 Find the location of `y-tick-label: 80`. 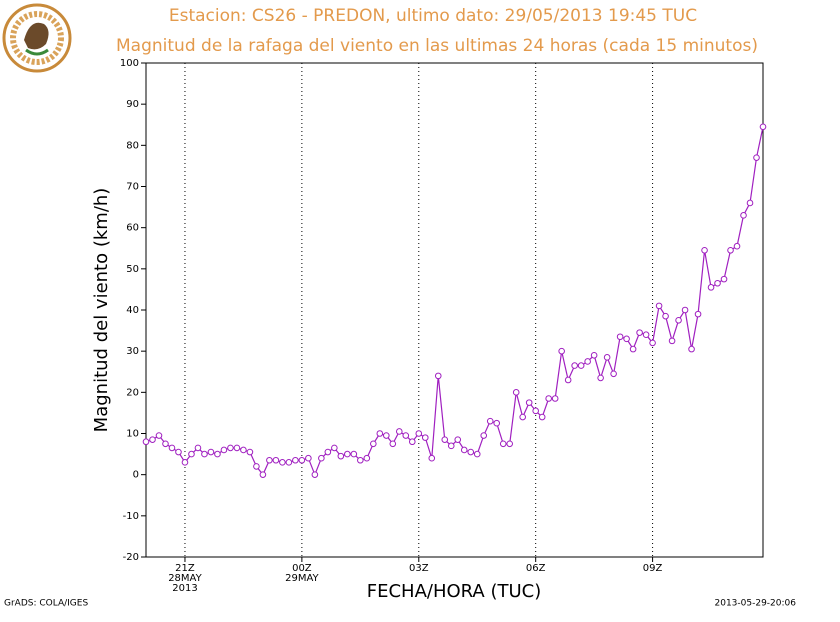

y-tick-label: 80 is located at coordinates (132, 145).